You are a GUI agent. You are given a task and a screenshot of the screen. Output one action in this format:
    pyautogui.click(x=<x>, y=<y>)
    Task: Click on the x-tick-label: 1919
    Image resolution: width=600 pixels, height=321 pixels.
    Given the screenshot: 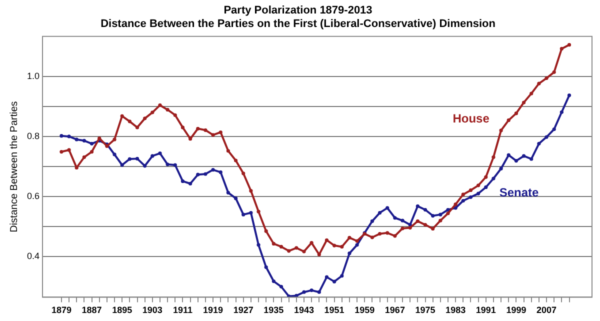 What is the action you would take?
    pyautogui.click(x=213, y=310)
    